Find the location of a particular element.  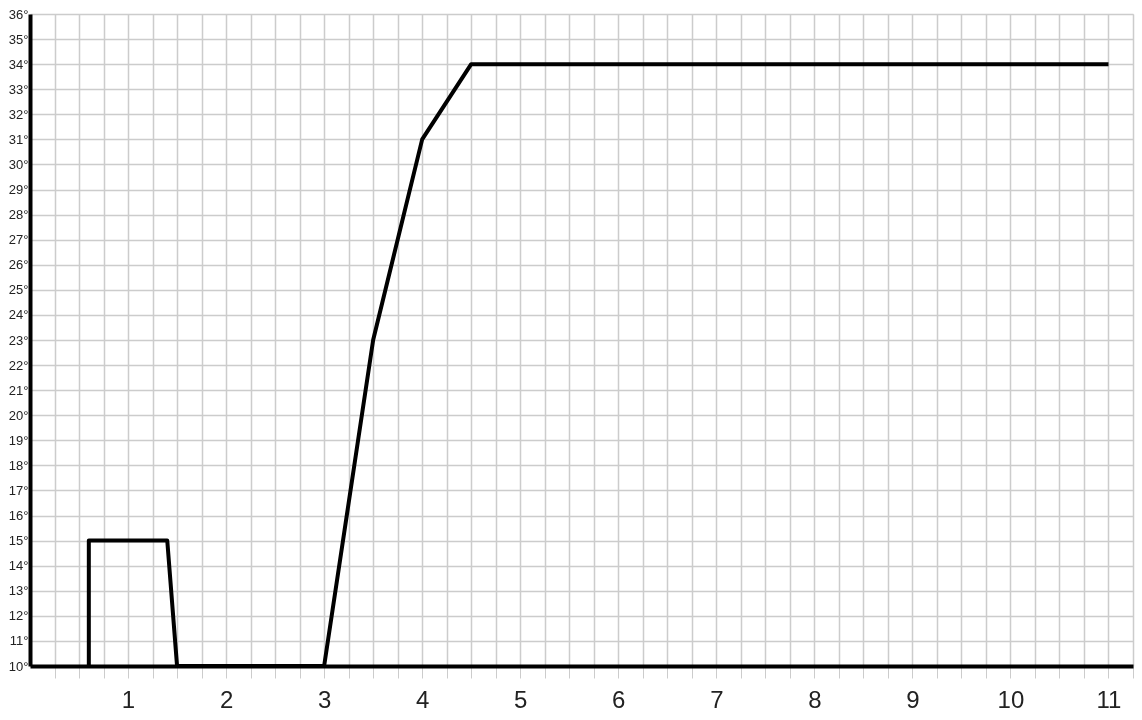

y-tick-label: 24° is located at coordinates (18, 315).